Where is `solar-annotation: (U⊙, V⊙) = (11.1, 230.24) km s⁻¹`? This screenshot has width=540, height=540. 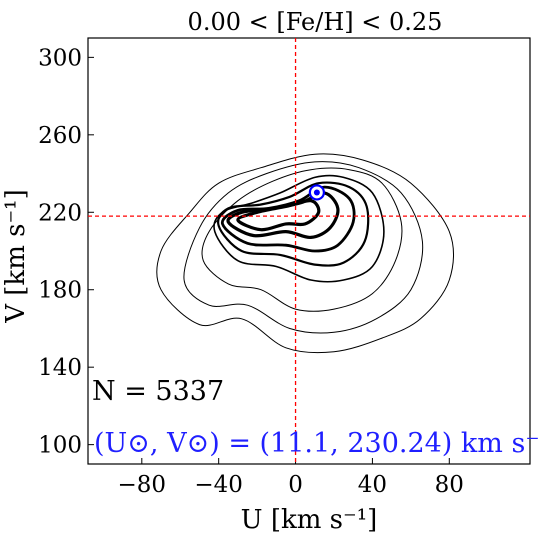
solar-annotation: (U⊙, V⊙) = (11.1, 230.24) km s⁻¹ is located at coordinates (317, 443).